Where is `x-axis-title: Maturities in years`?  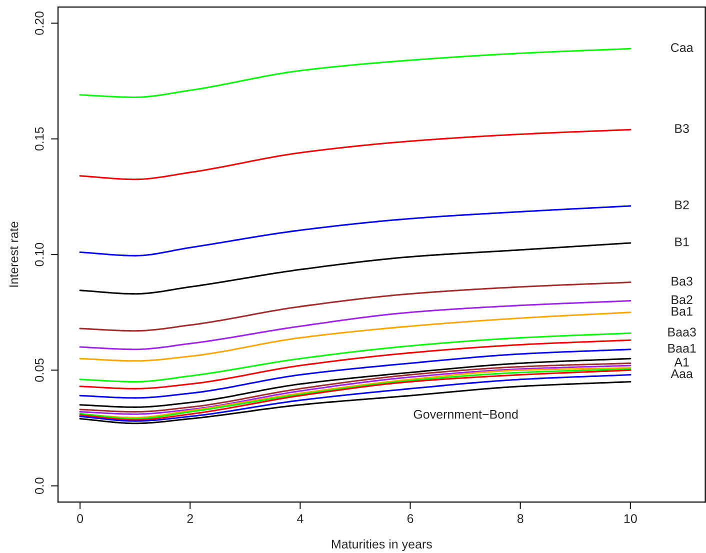
x-axis-title: Maturities in years is located at coordinates (382, 545).